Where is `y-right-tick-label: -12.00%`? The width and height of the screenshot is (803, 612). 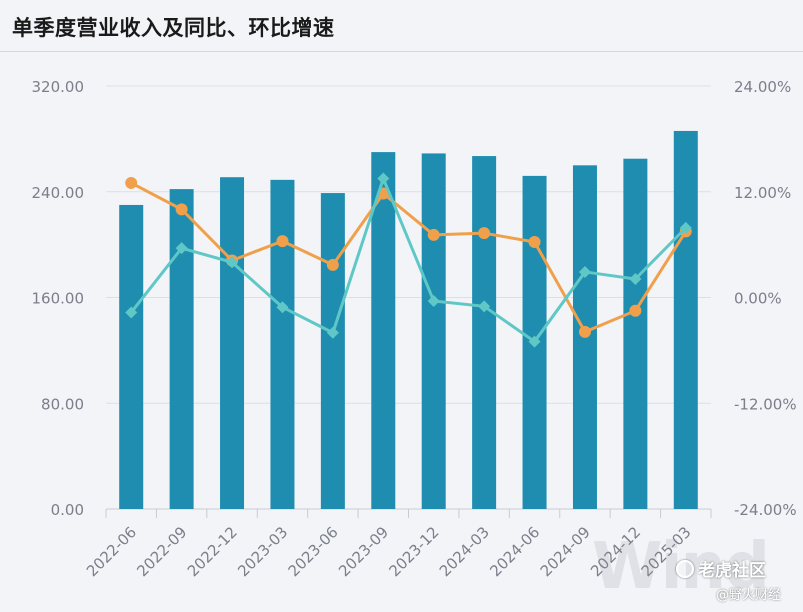
y-right-tick-label: -12.00% is located at coordinates (765, 404).